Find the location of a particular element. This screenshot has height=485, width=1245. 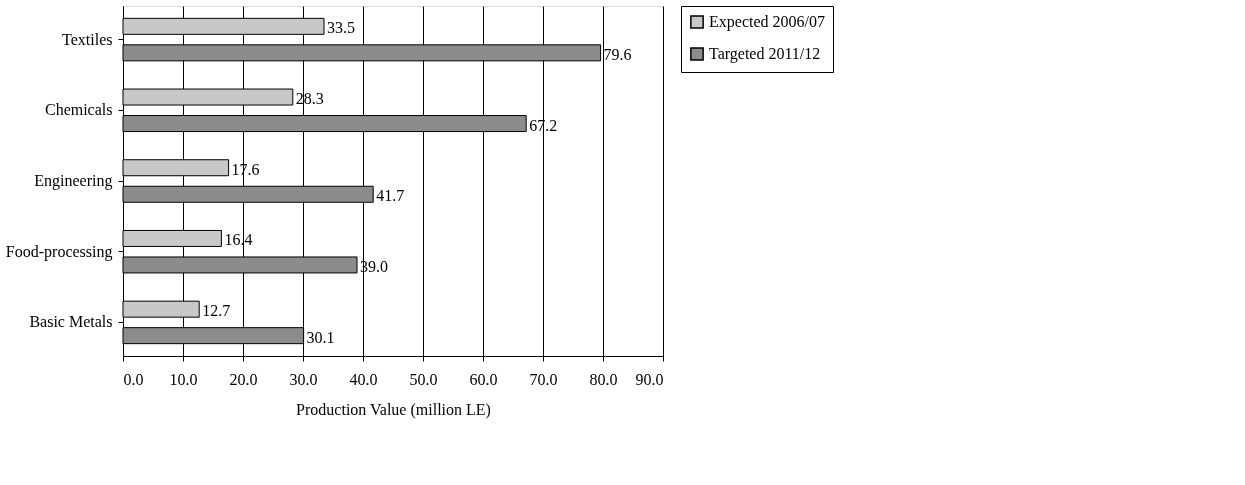

x-tick-label: 50.0 is located at coordinates (423, 379).